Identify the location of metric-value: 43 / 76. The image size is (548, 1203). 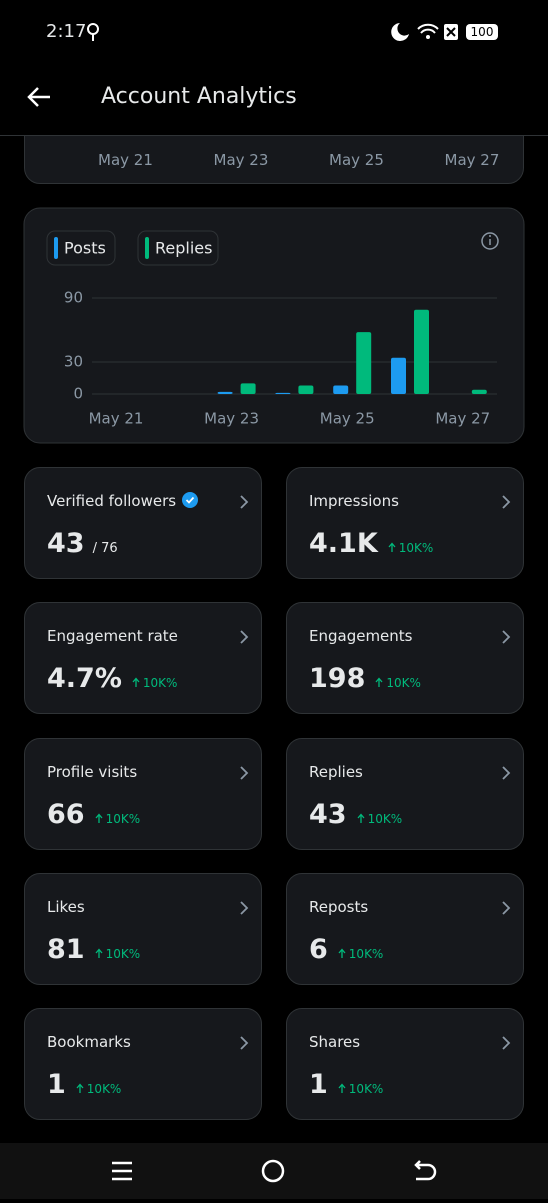
(82, 543).